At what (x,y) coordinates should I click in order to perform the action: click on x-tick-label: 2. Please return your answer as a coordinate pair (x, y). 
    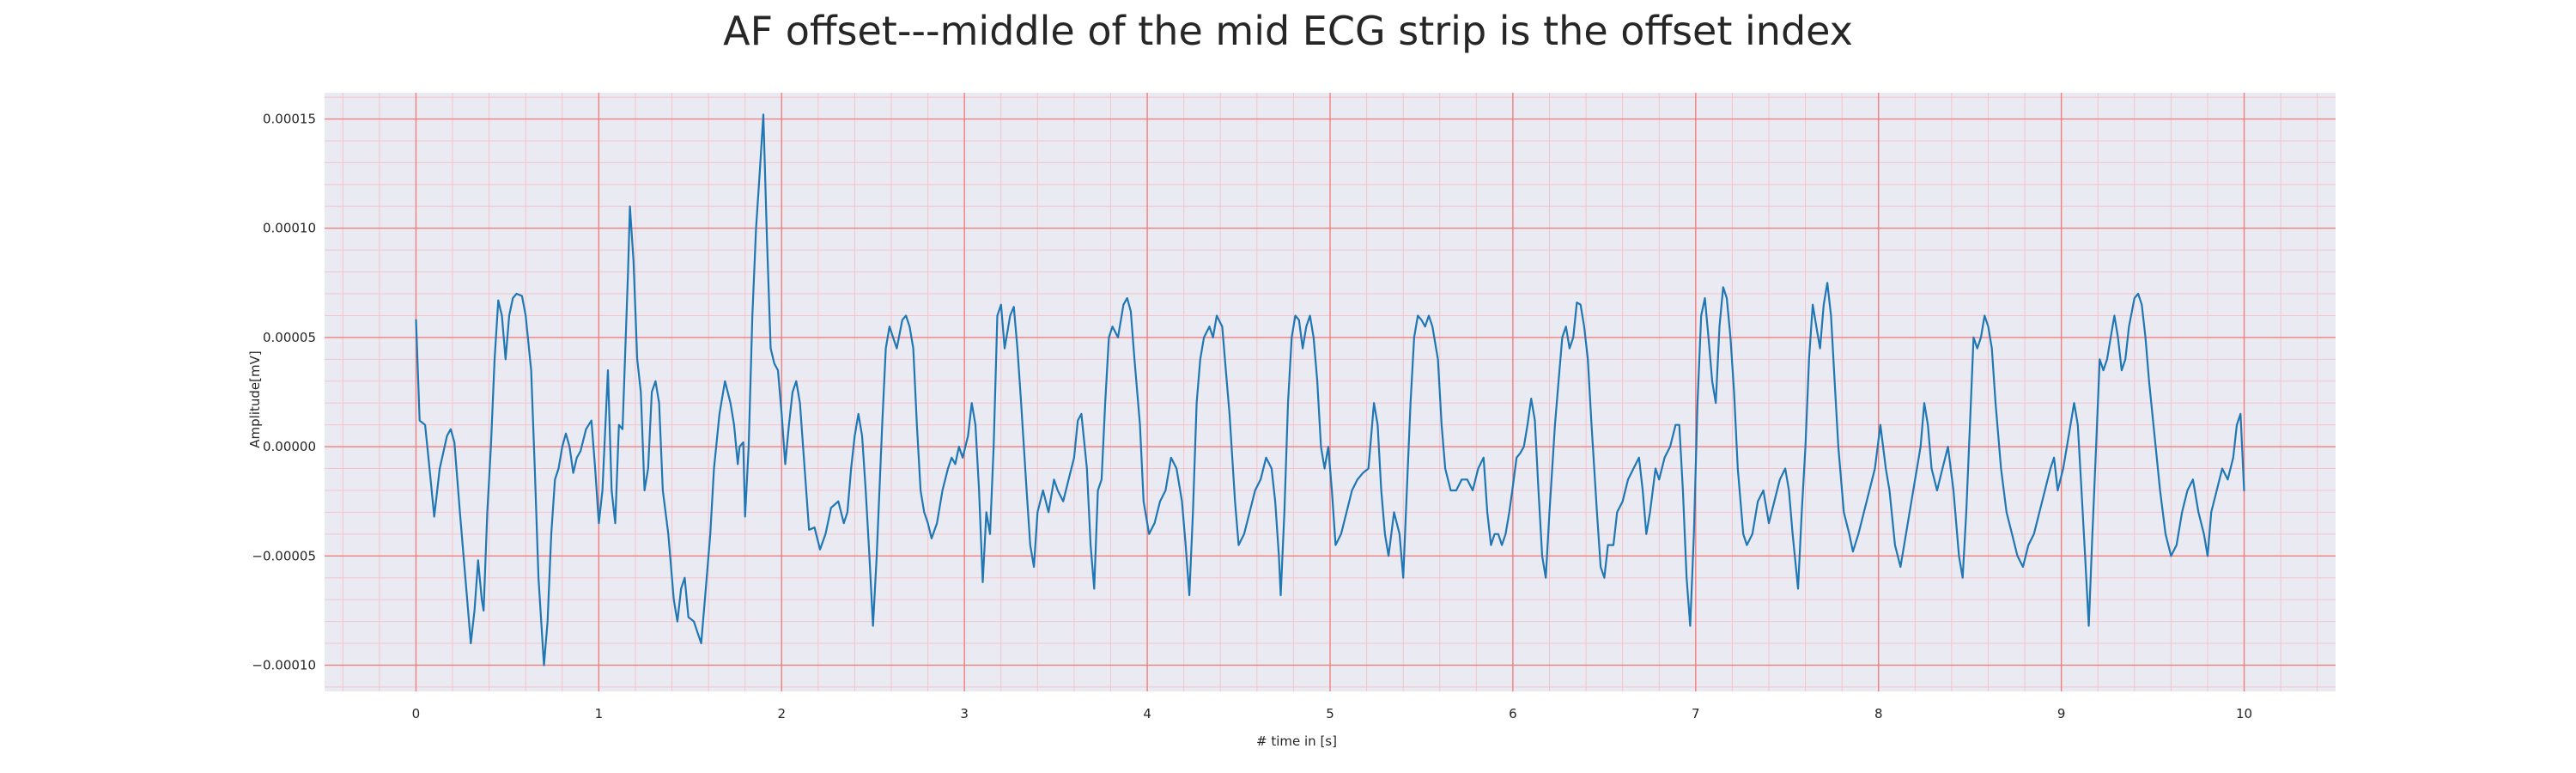
    Looking at the image, I should click on (781, 713).